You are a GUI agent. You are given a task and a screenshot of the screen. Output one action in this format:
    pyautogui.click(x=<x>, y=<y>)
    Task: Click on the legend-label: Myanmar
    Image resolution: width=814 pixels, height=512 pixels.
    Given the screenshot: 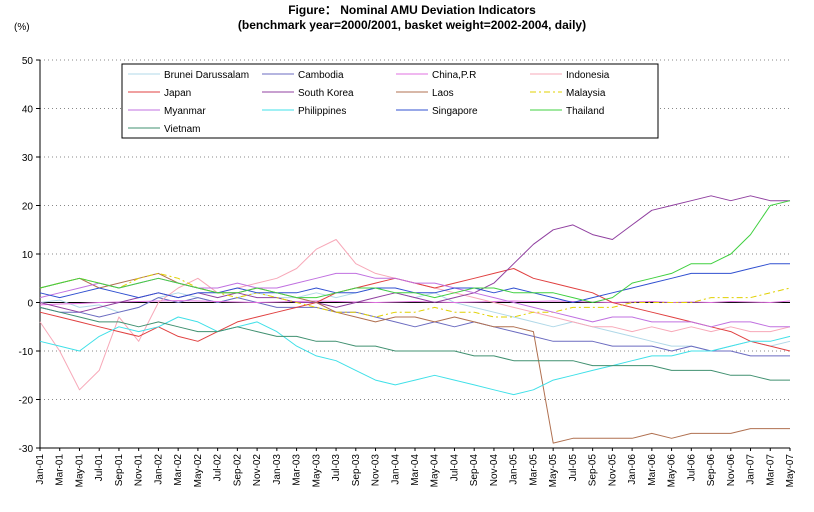 What is the action you would take?
    pyautogui.click(x=185, y=111)
    